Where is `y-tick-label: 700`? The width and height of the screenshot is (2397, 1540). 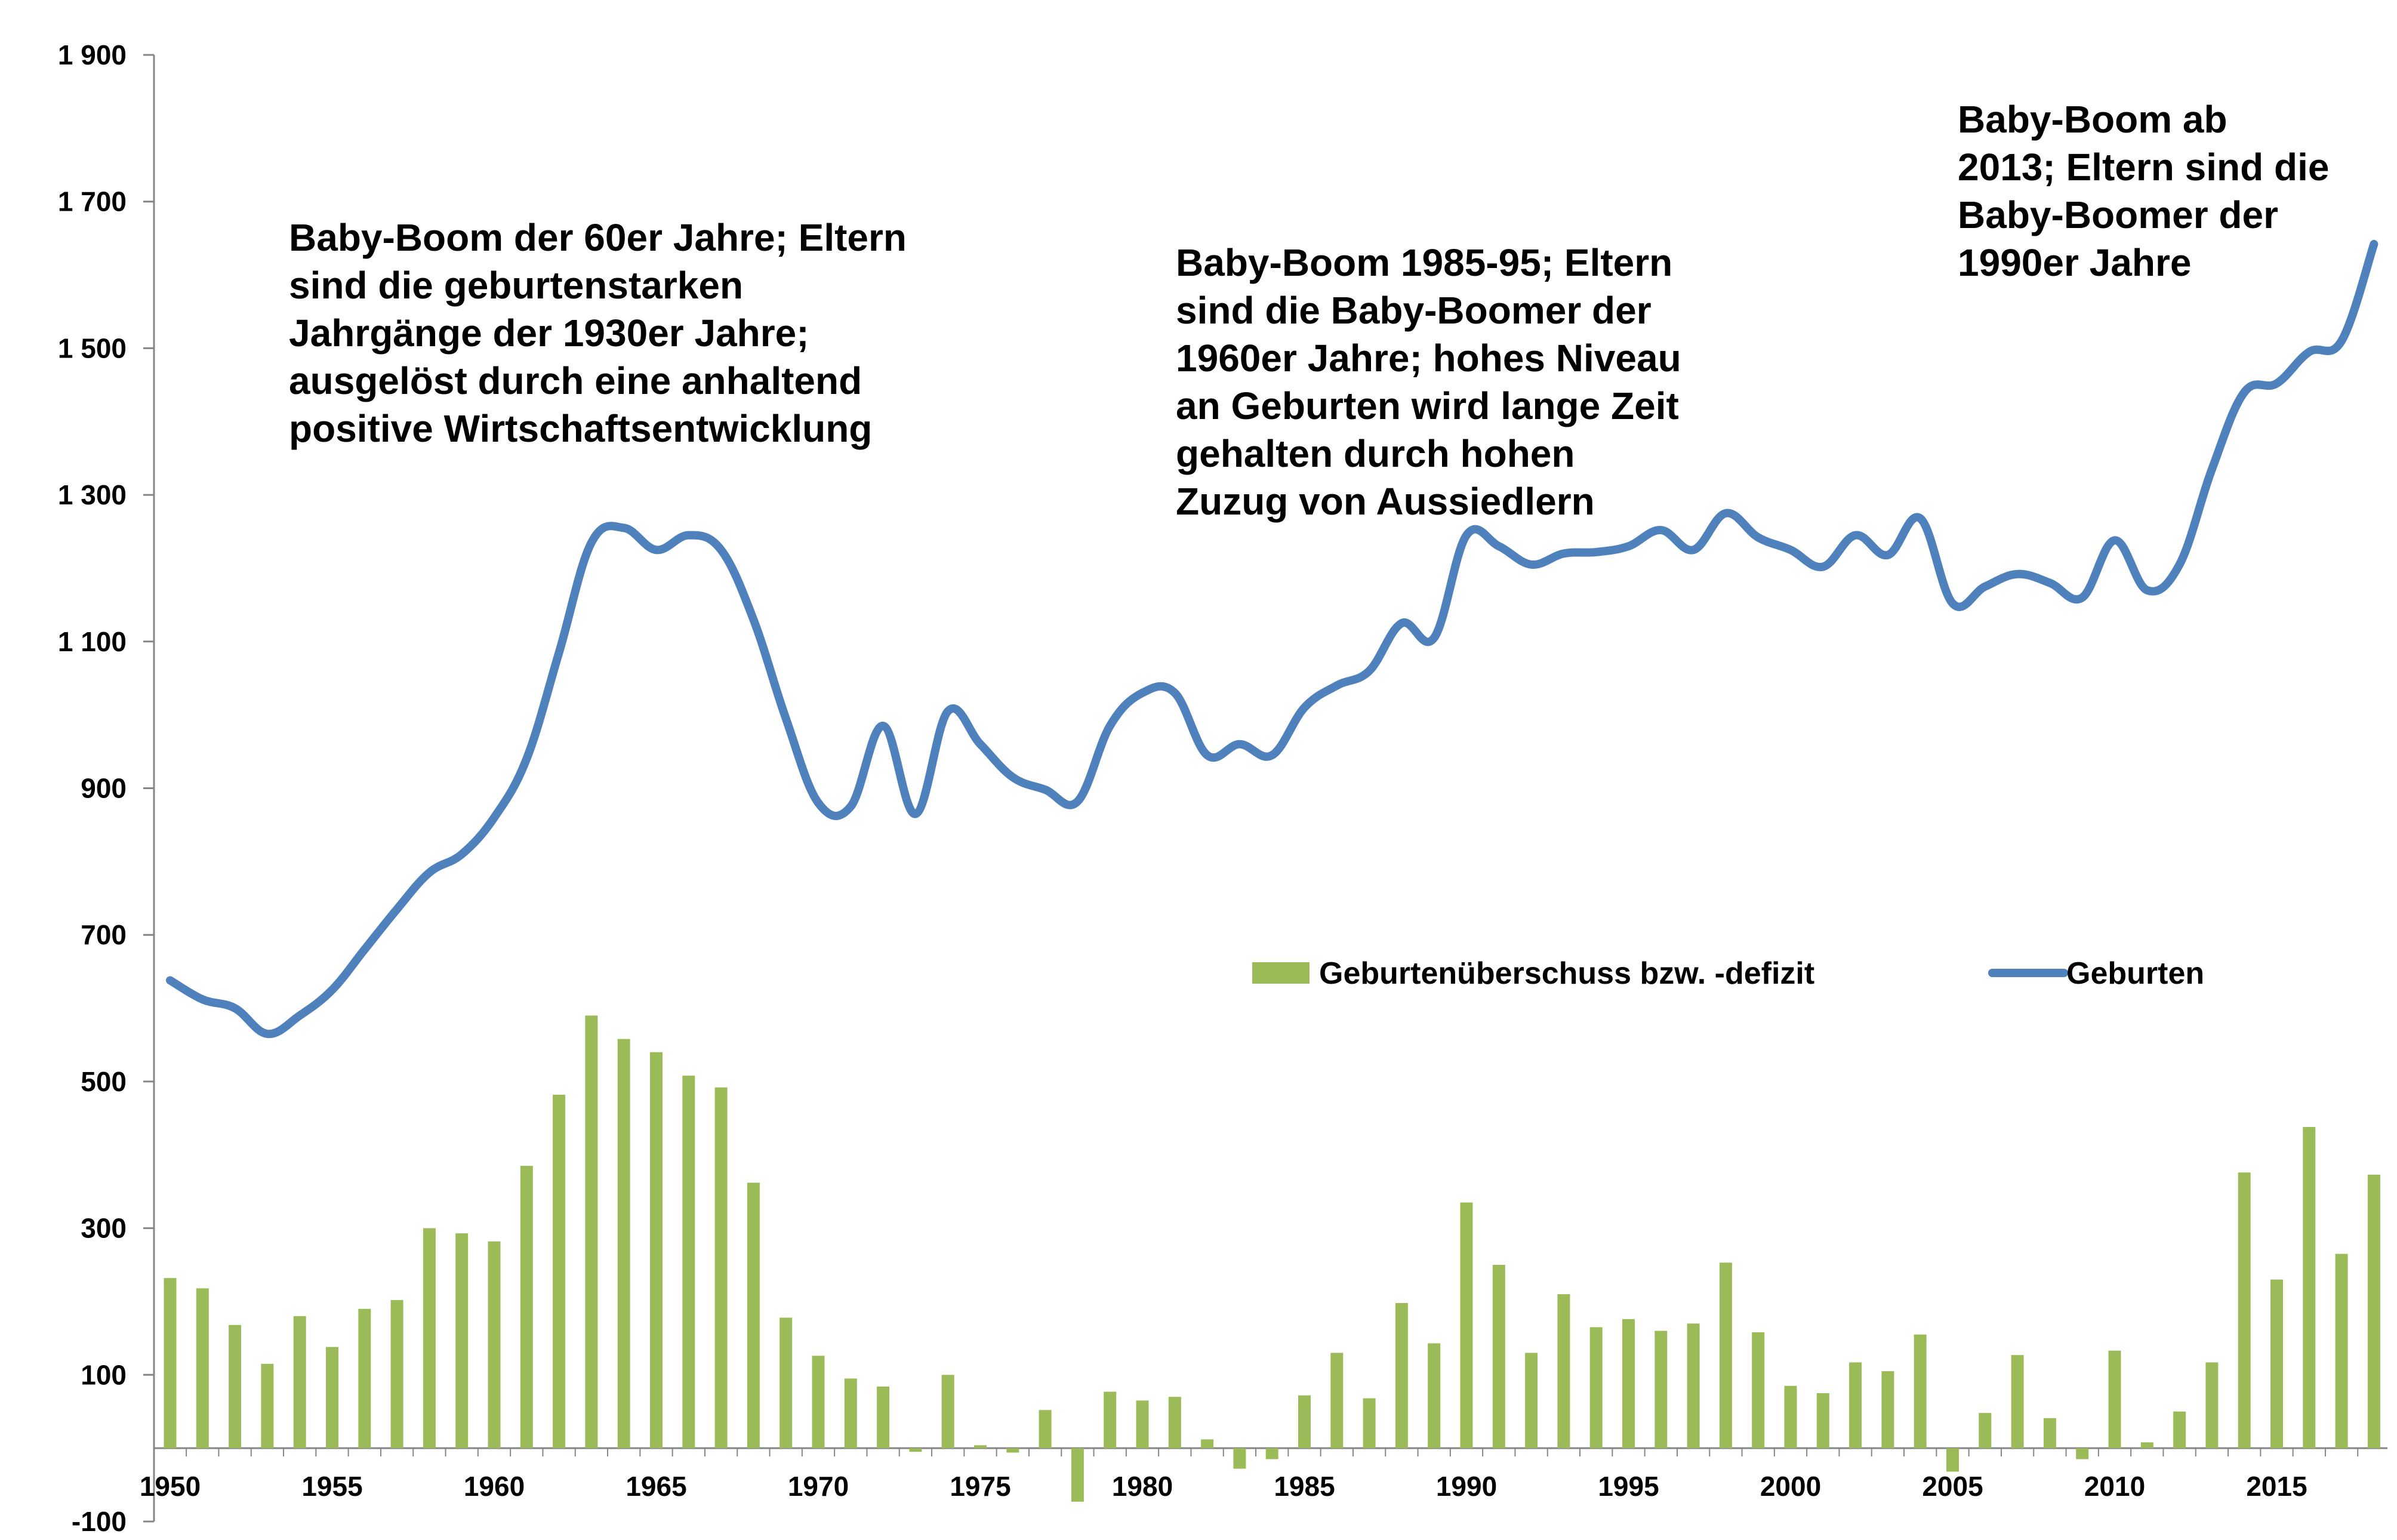 y-tick-label: 700 is located at coordinates (104, 934).